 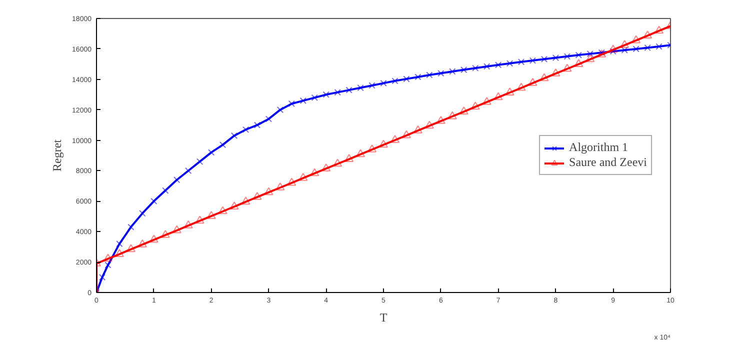 I want to click on y-axis-title: Regret, so click(x=57, y=155).